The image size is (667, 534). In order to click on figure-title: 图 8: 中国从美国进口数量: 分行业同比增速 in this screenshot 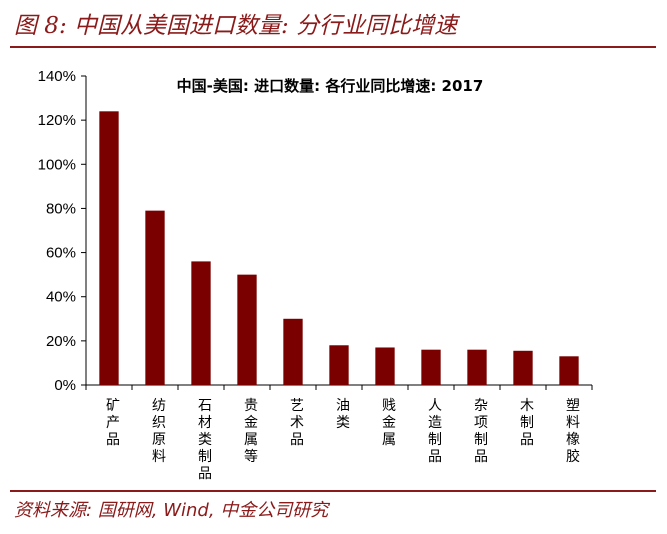, I will do `click(236, 26)`.